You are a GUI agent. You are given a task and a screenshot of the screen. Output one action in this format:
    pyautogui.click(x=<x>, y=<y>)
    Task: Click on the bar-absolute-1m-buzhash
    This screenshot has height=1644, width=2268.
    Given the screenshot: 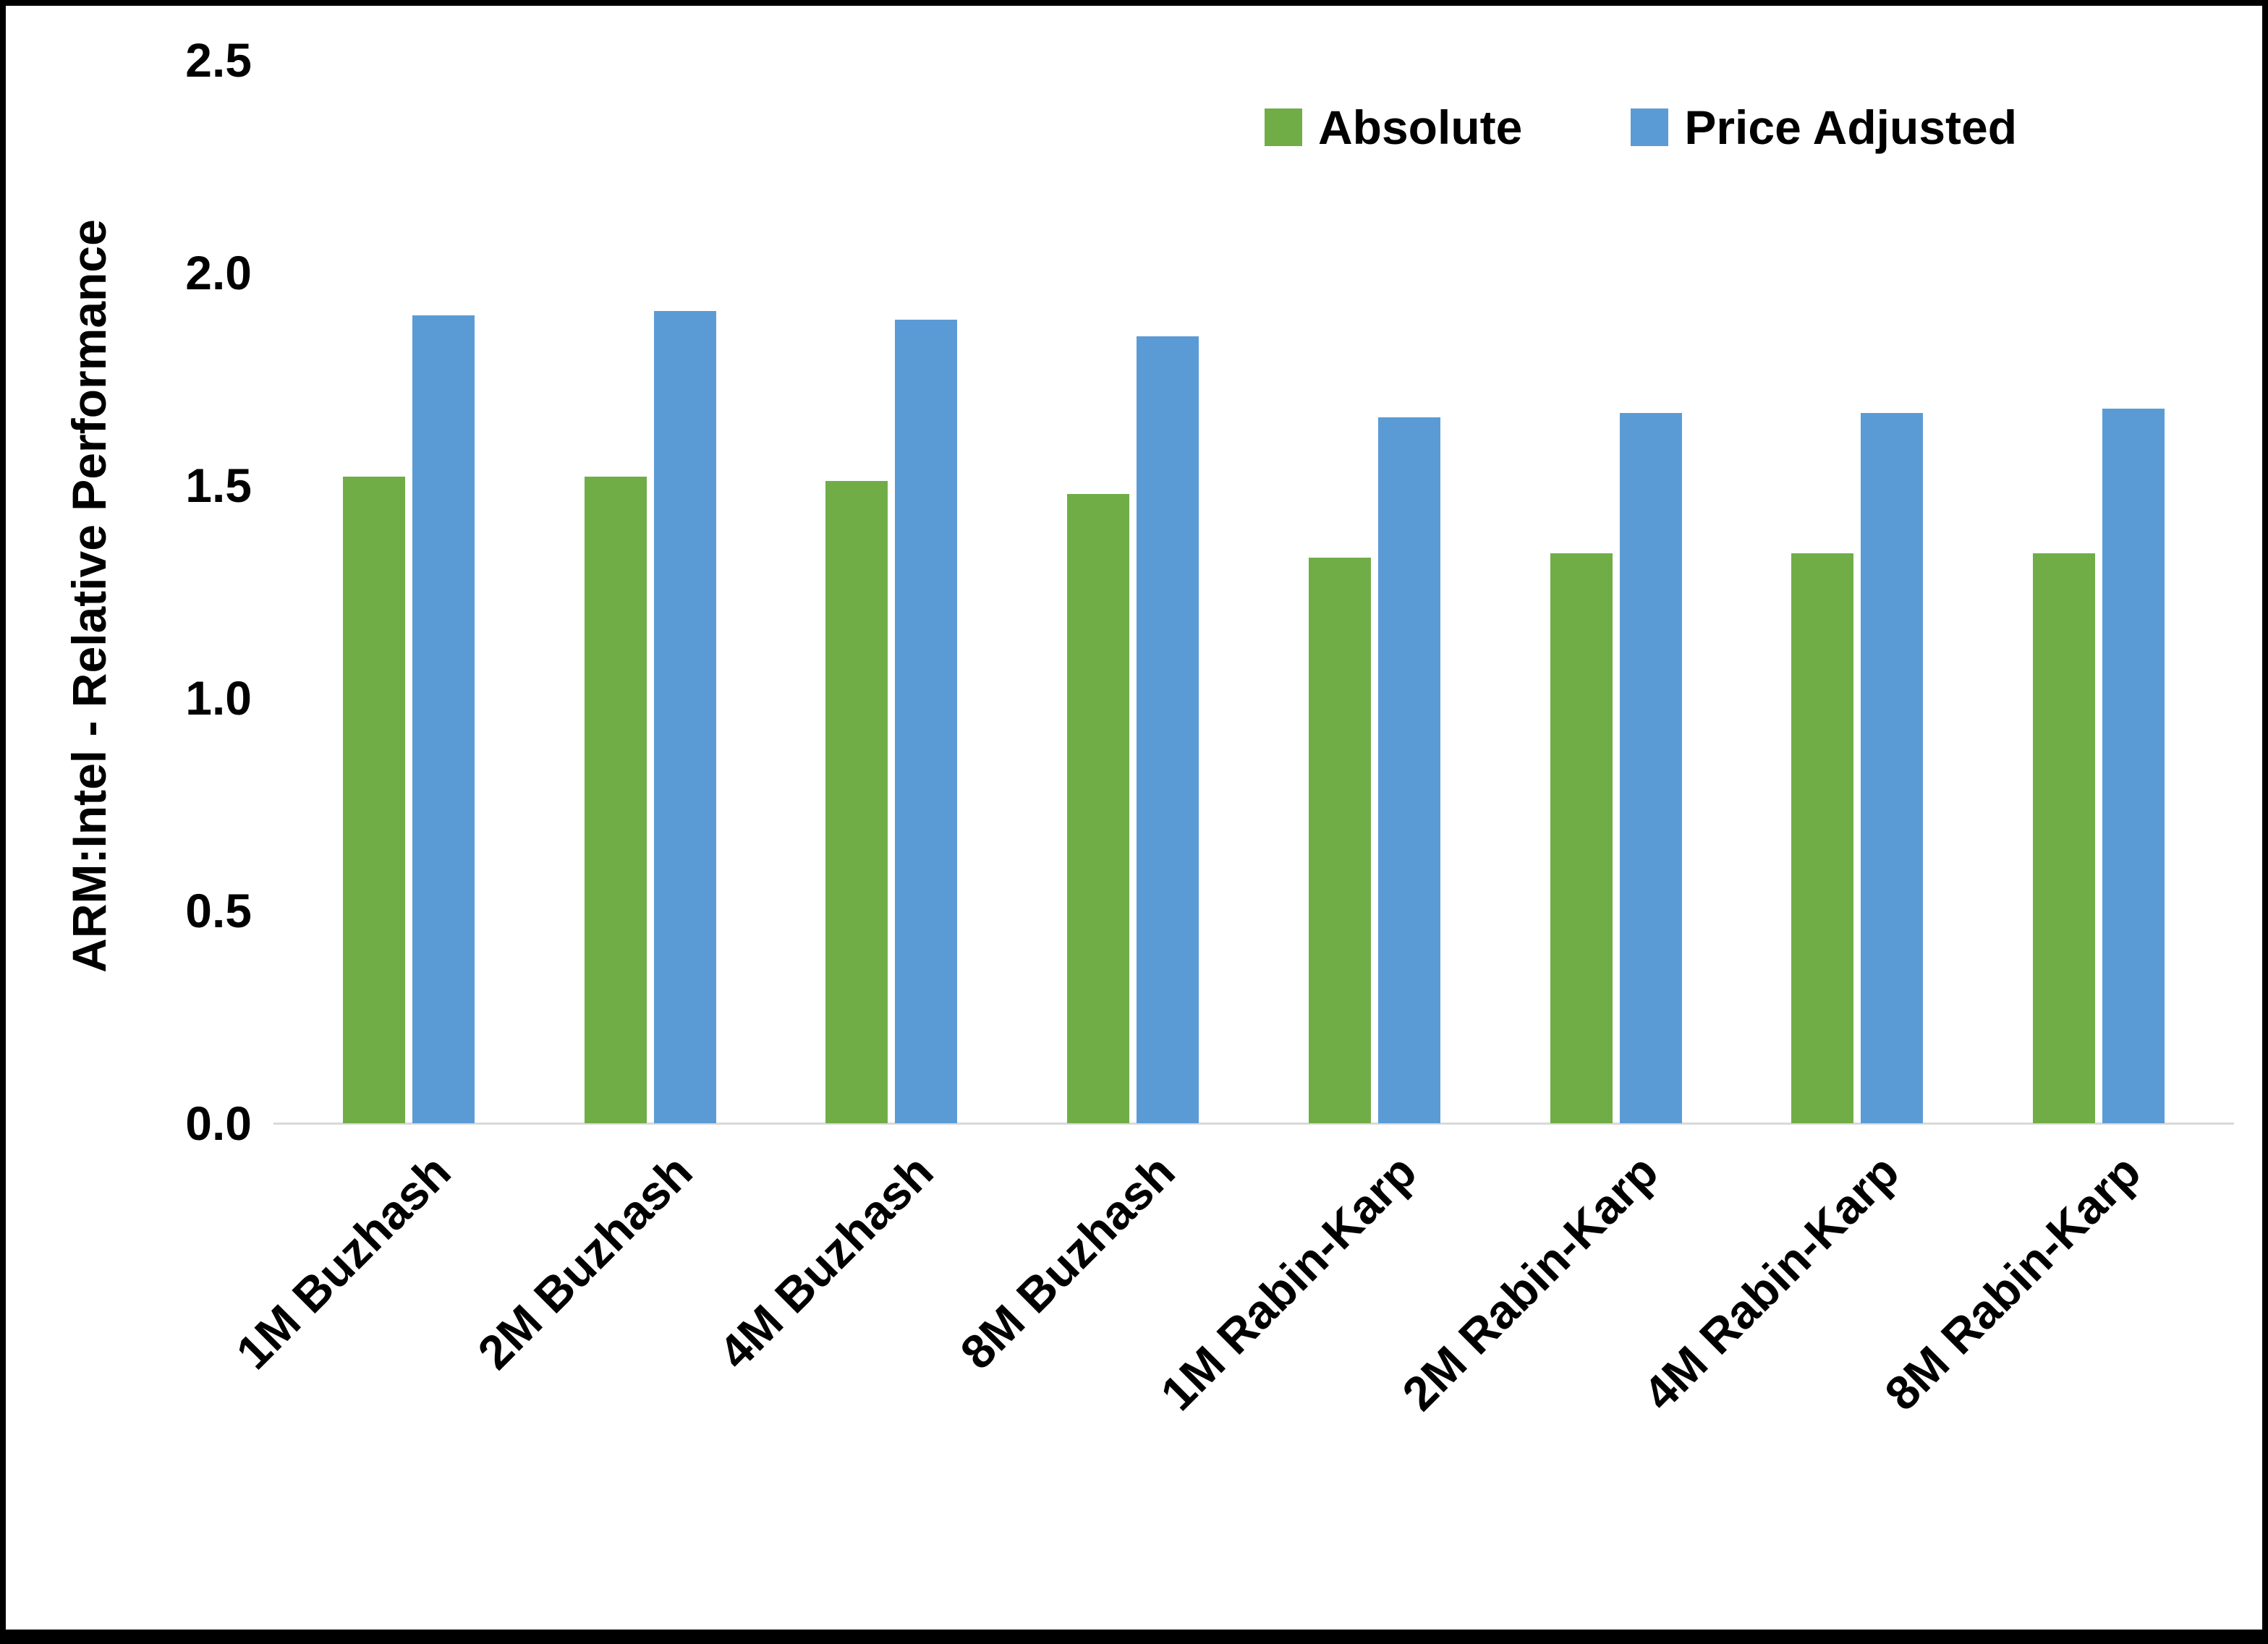 What is the action you would take?
    pyautogui.click(x=373, y=800)
    